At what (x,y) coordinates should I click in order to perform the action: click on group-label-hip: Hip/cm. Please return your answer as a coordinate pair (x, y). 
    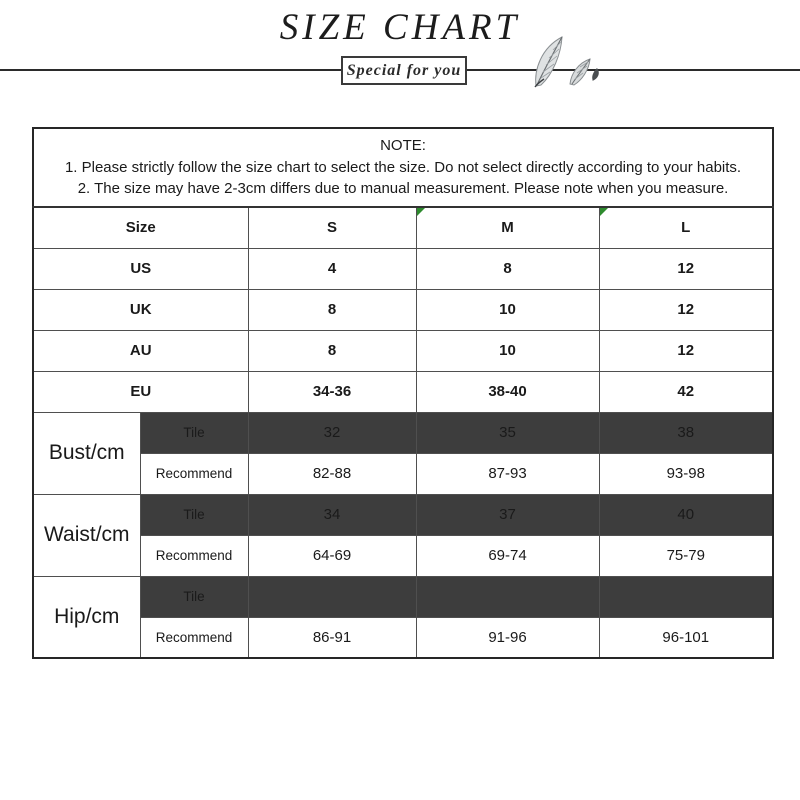
    Looking at the image, I should click on (86, 617).